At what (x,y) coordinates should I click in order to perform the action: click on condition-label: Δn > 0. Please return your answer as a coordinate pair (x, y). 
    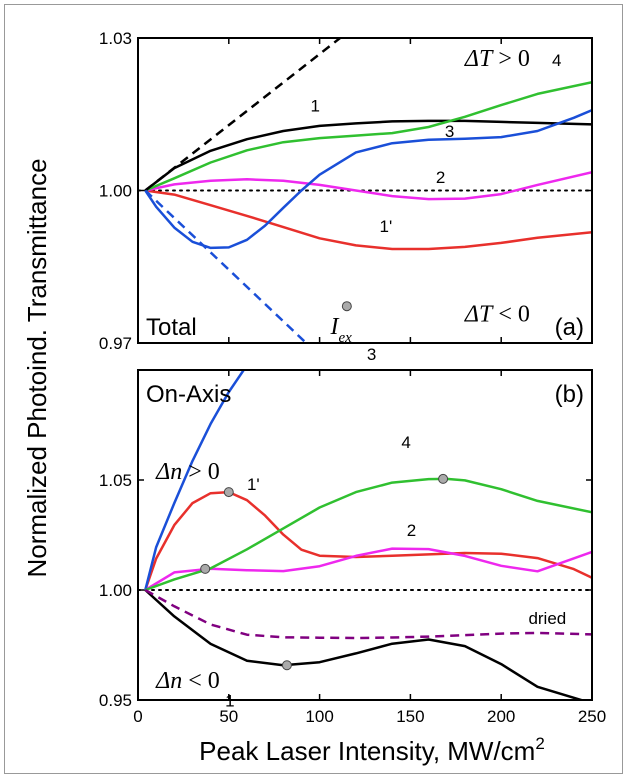
    Looking at the image, I should click on (187, 472).